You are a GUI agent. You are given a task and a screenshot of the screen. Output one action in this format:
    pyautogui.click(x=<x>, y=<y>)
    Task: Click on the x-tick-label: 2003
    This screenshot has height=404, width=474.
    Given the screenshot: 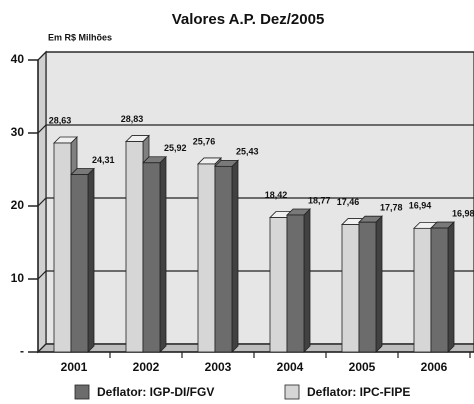 What is the action you would take?
    pyautogui.click(x=218, y=367)
    